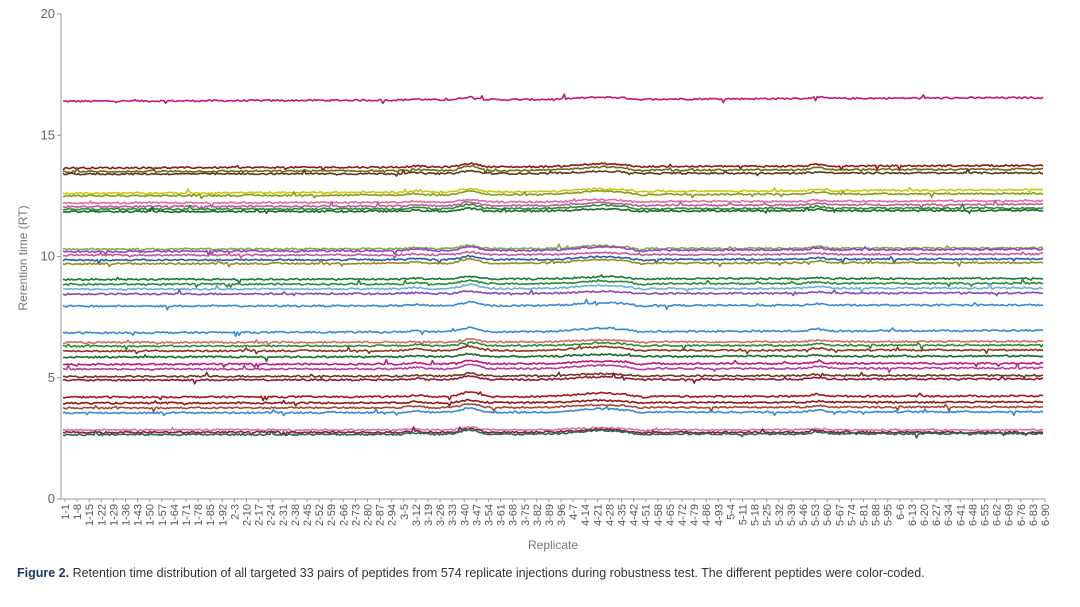  Describe the element at coordinates (296, 515) in the screenshot. I see `x-tick-label: 2-38` at that location.